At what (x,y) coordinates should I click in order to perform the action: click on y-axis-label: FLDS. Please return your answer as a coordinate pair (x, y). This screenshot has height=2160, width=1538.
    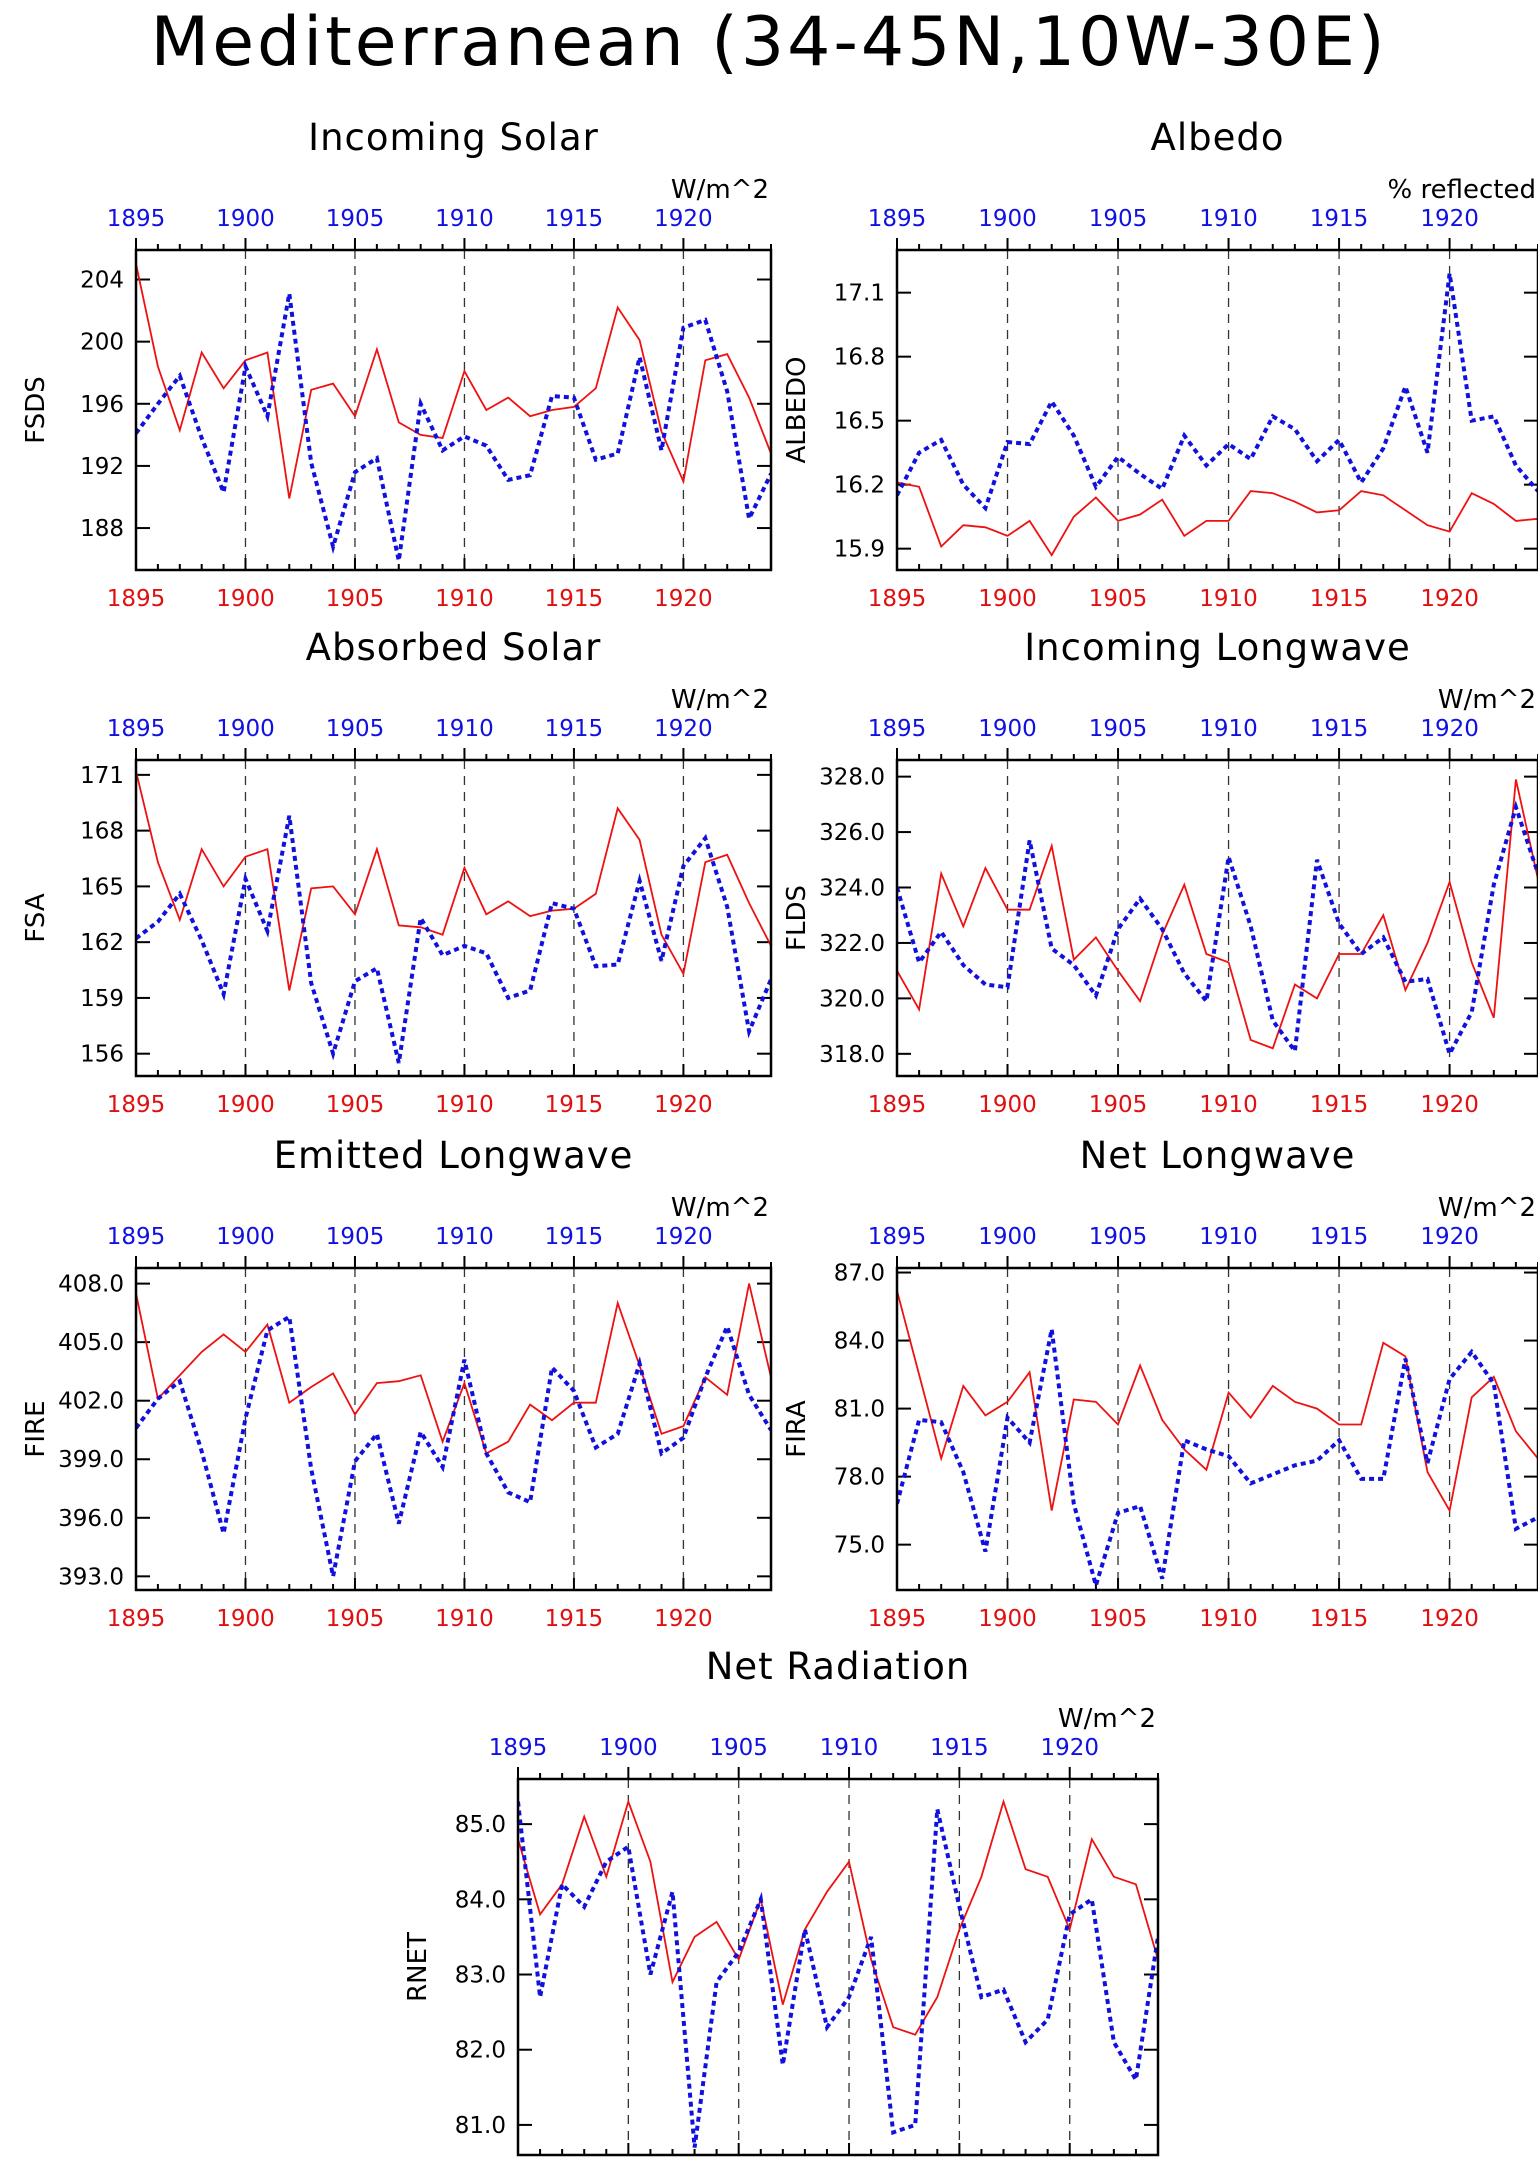
    Looking at the image, I should click on (797, 918).